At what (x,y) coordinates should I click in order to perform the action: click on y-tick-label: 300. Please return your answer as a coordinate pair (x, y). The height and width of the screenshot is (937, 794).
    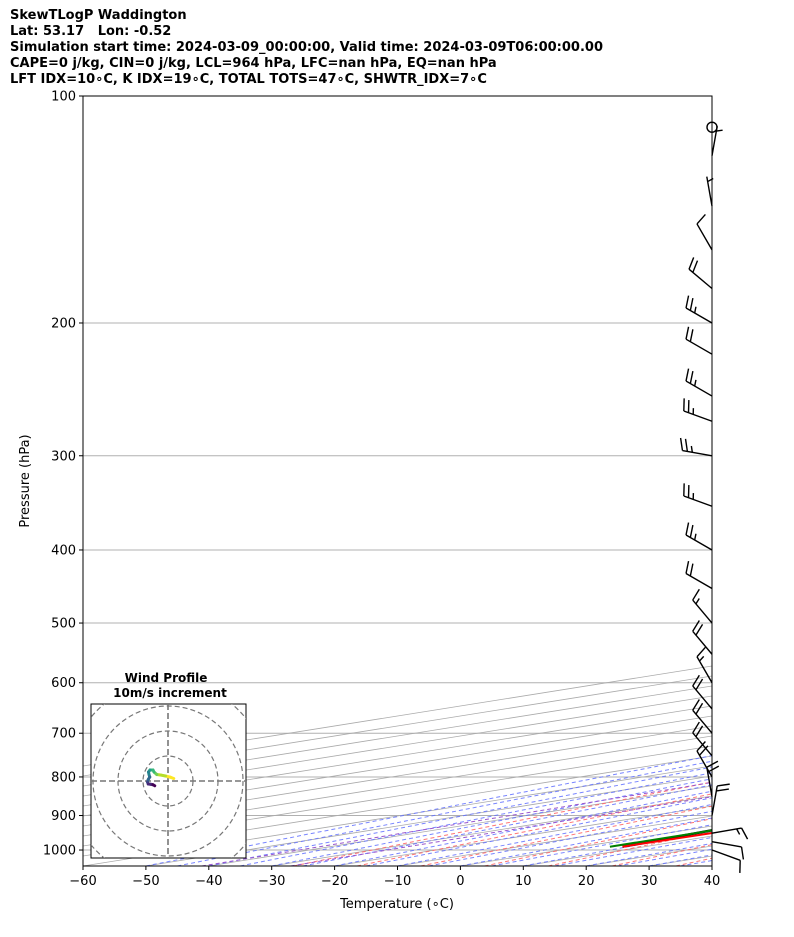
    Looking at the image, I should click on (63, 456).